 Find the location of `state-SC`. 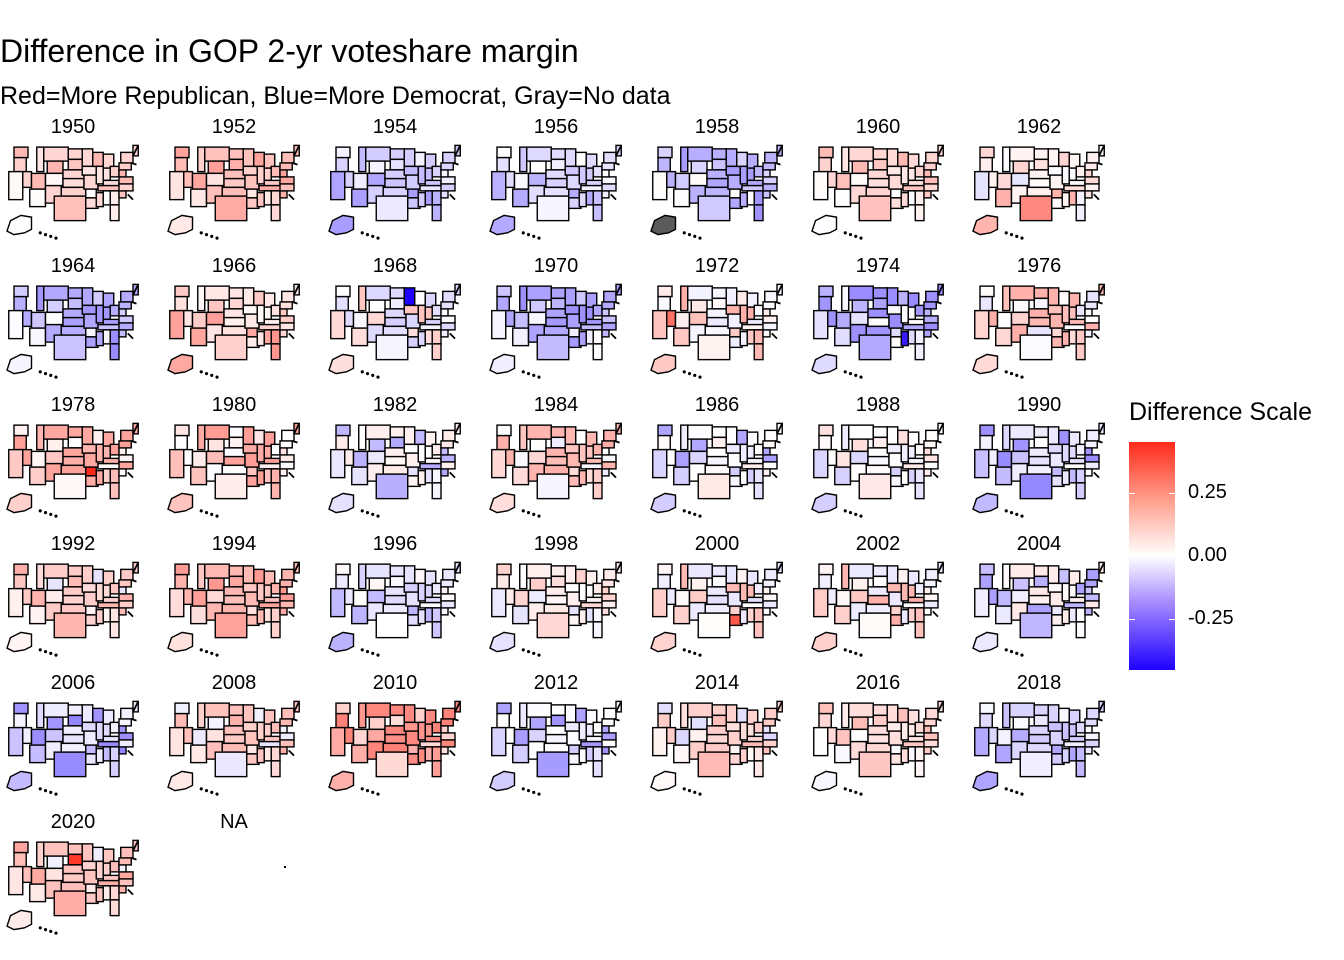

state-SC is located at coordinates (766, 750).